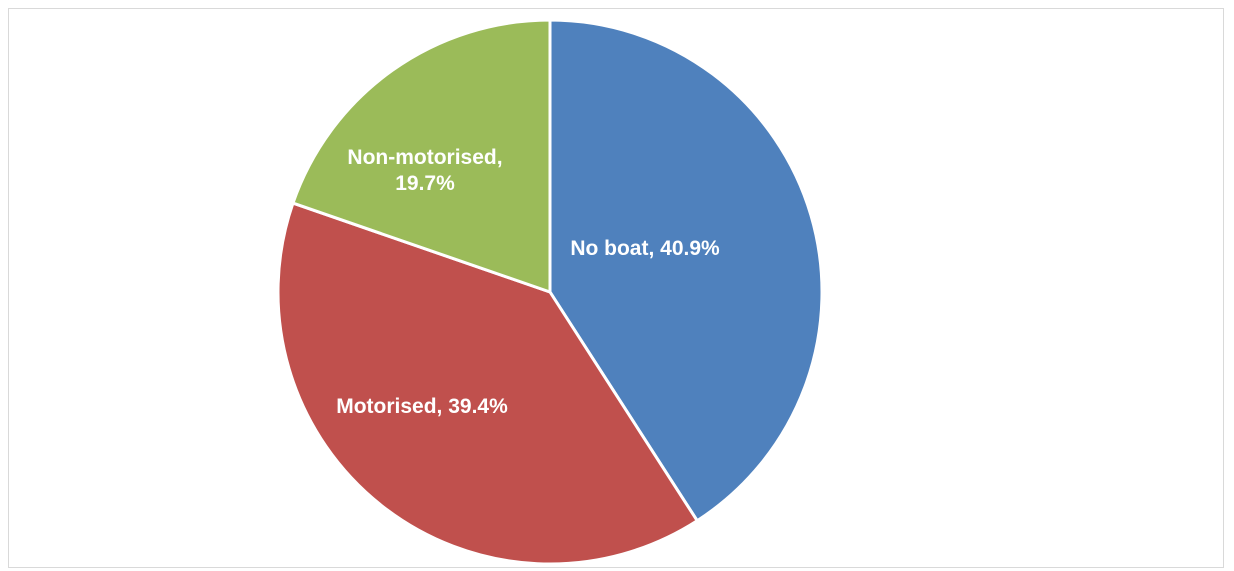 The height and width of the screenshot is (571, 1234). What do you see at coordinates (645, 248) in the screenshot?
I see `slice-label-no-boat: No boat, 40.9%` at bounding box center [645, 248].